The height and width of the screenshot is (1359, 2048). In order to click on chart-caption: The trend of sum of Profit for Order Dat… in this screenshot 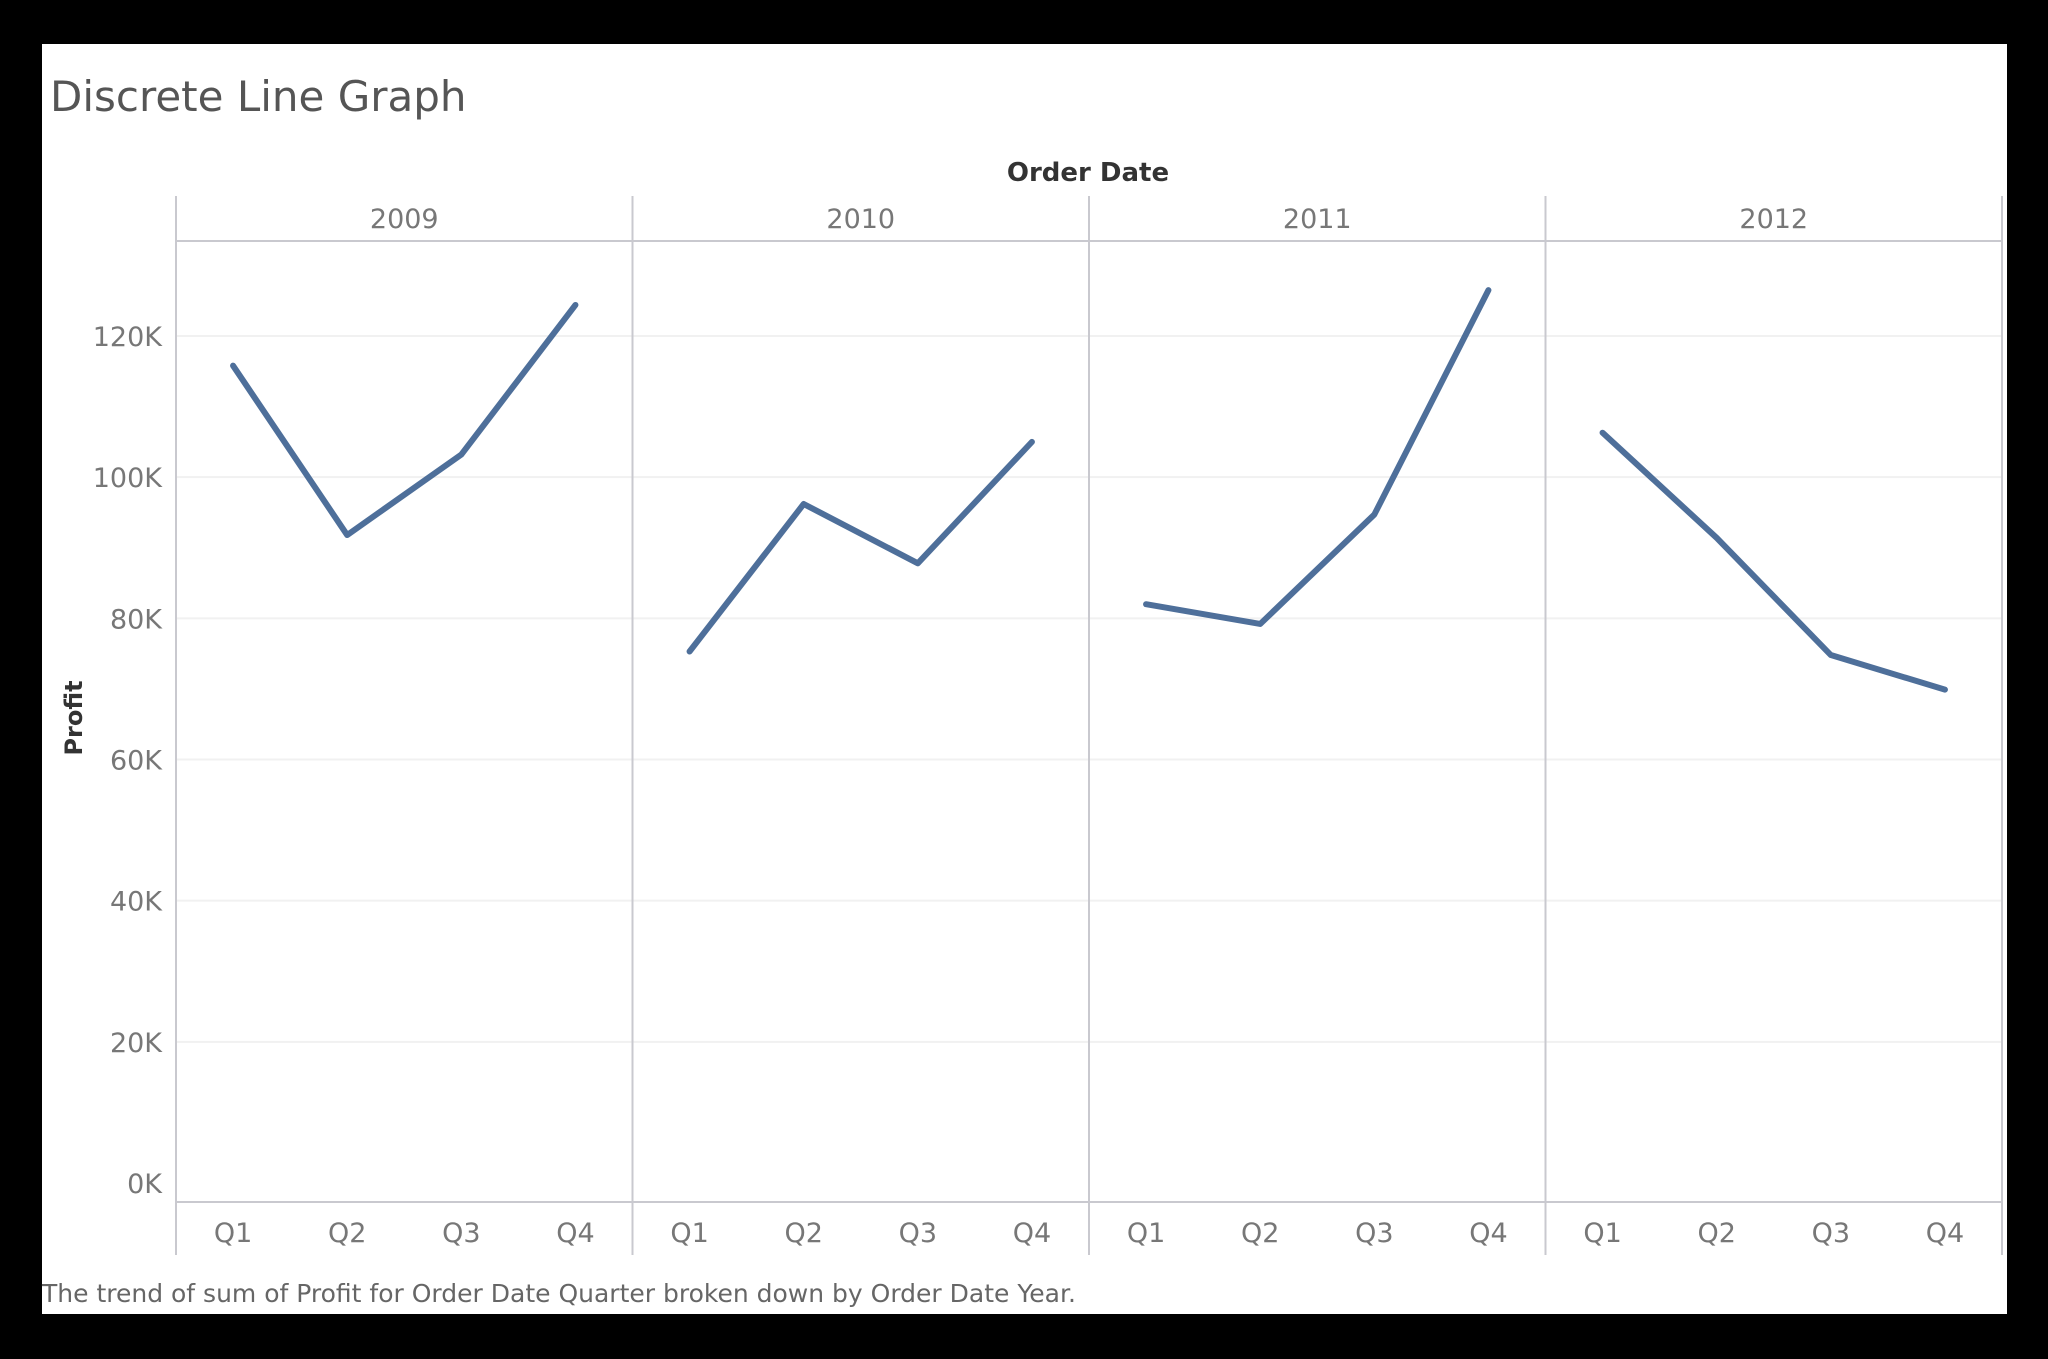, I will do `click(558, 1293)`.